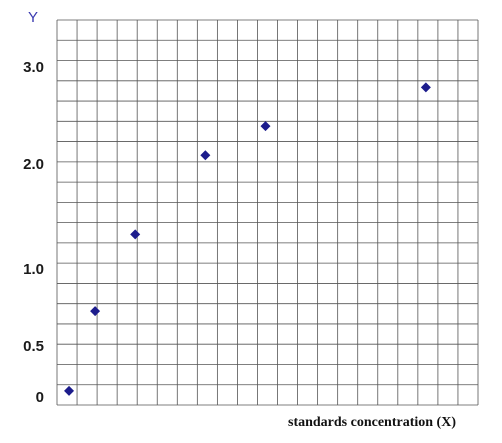 This screenshot has width=502, height=443. I want to click on y-tick-label: 2.0, so click(33, 164).